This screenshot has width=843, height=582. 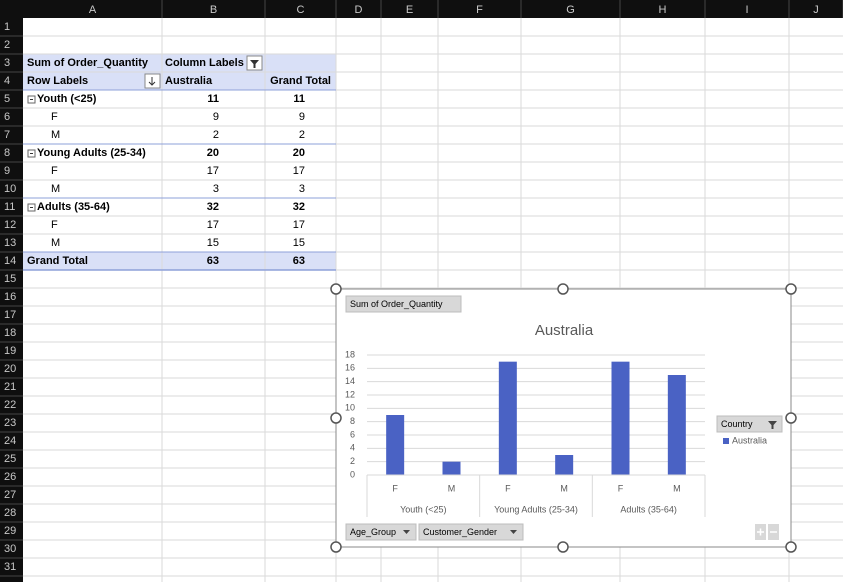 I want to click on row-header: 22, so click(x=10, y=405).